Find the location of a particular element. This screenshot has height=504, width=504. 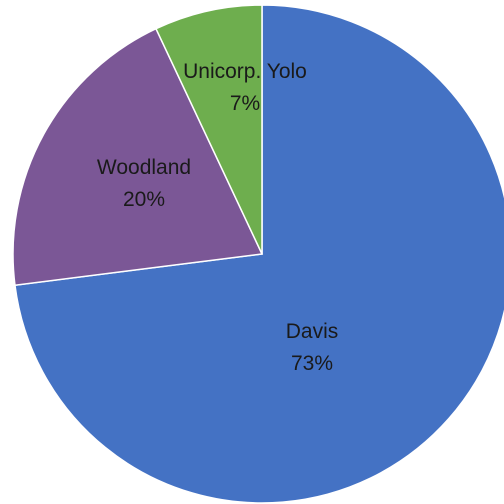

slice-percent-label: 7% is located at coordinates (245, 103).